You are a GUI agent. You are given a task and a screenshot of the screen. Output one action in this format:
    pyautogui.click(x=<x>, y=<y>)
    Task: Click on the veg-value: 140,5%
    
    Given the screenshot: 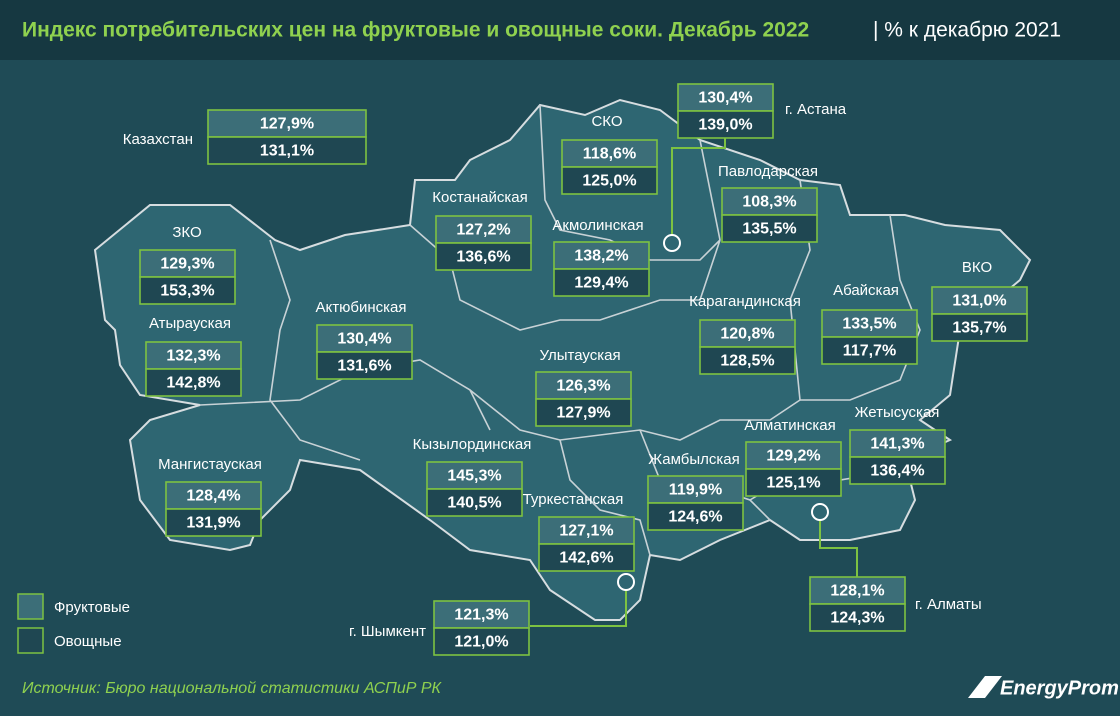 What is the action you would take?
    pyautogui.click(x=474, y=503)
    